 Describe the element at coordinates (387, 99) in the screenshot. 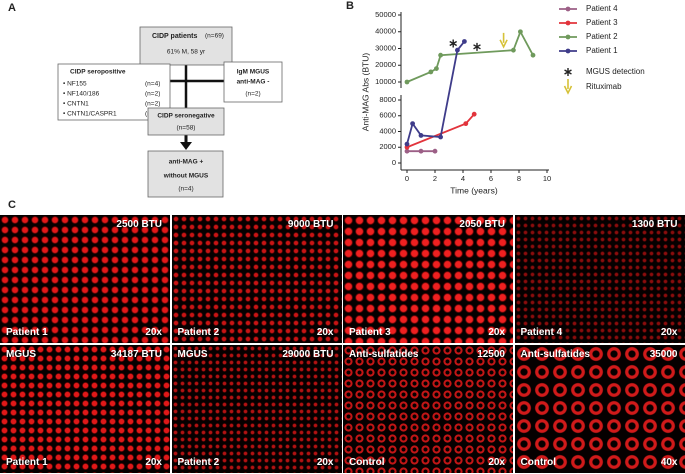

I see `y-tick-label: 8000` at that location.